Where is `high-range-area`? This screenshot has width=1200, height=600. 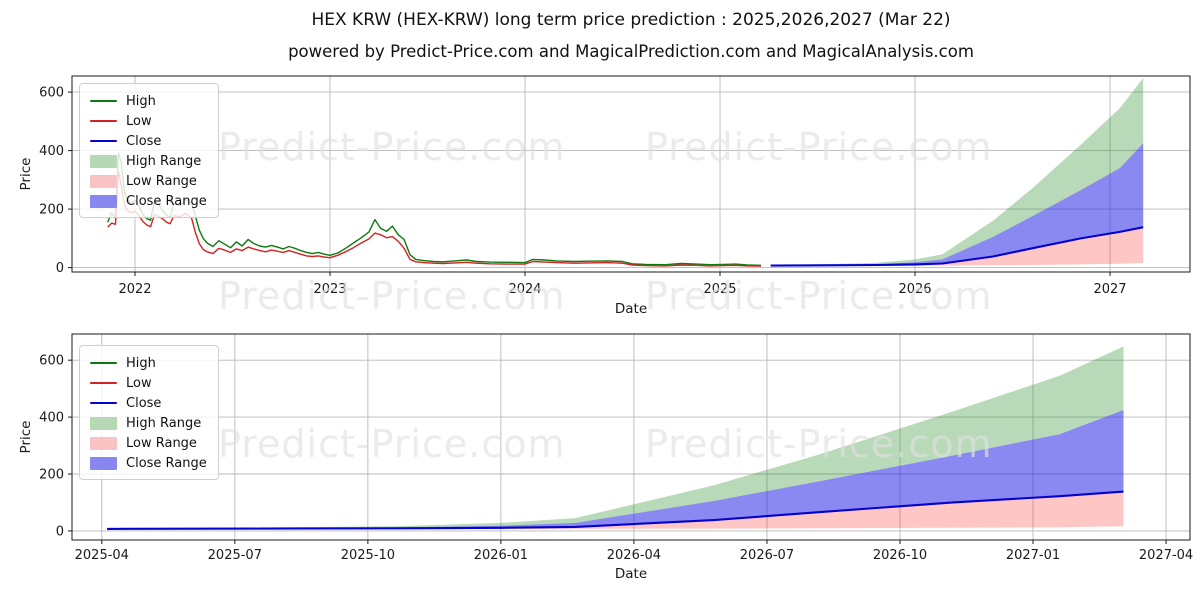
high-range-area is located at coordinates (957, 172).